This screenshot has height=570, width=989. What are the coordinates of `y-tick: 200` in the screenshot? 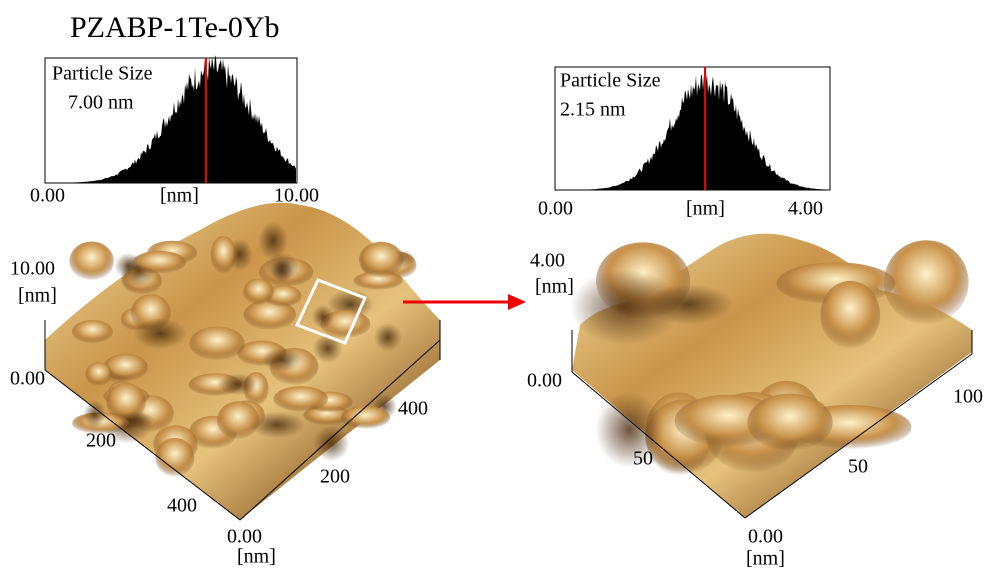 It's located at (335, 477).